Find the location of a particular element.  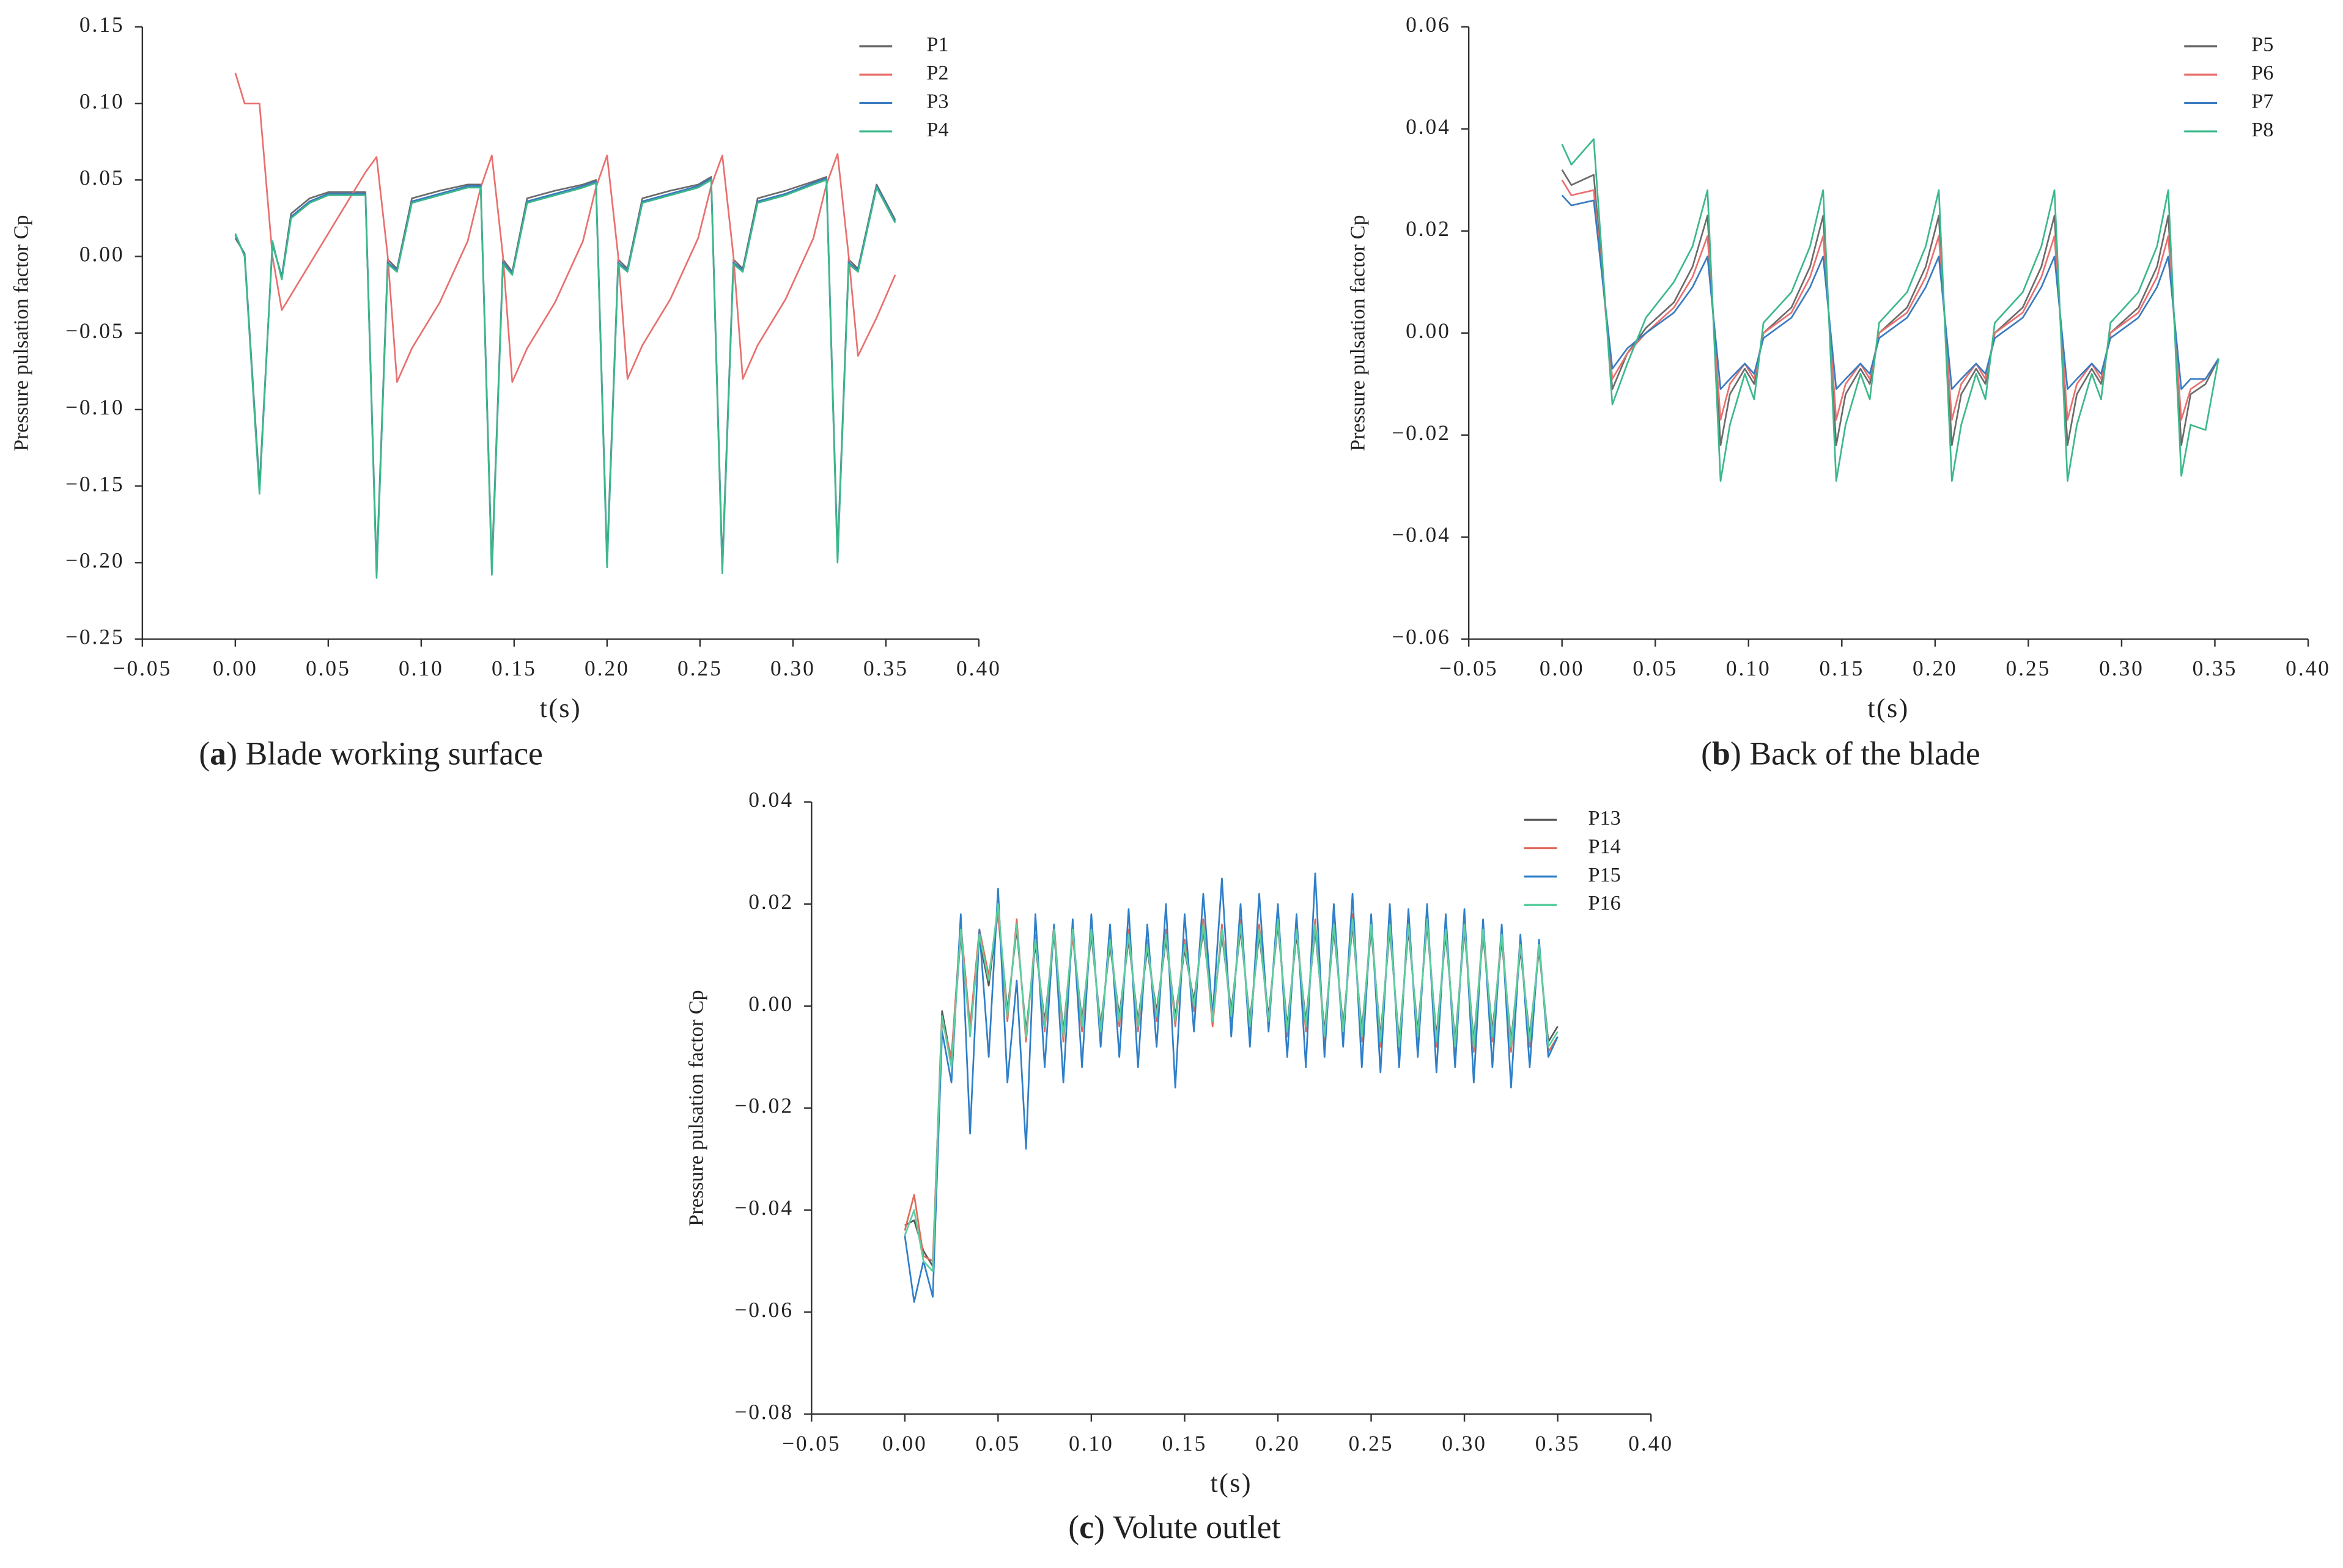

caption: (c) Volute outlet is located at coordinates (1174, 1527).